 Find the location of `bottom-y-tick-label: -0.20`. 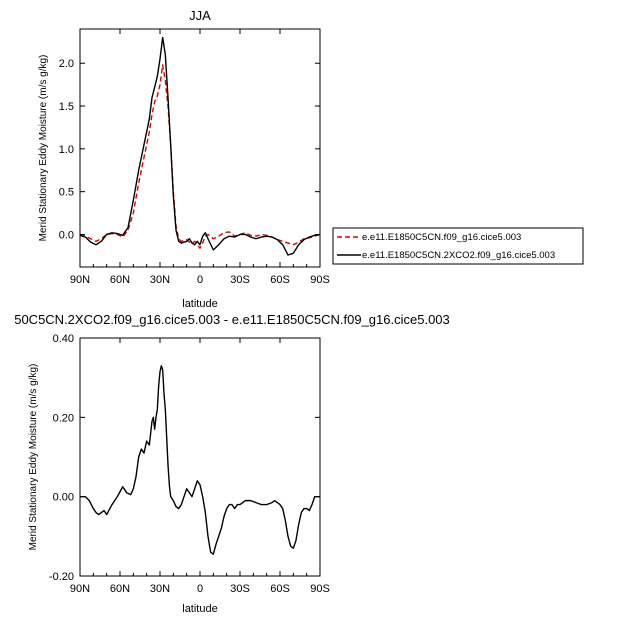

bottom-y-tick-label: -0.20 is located at coordinates (61, 577).